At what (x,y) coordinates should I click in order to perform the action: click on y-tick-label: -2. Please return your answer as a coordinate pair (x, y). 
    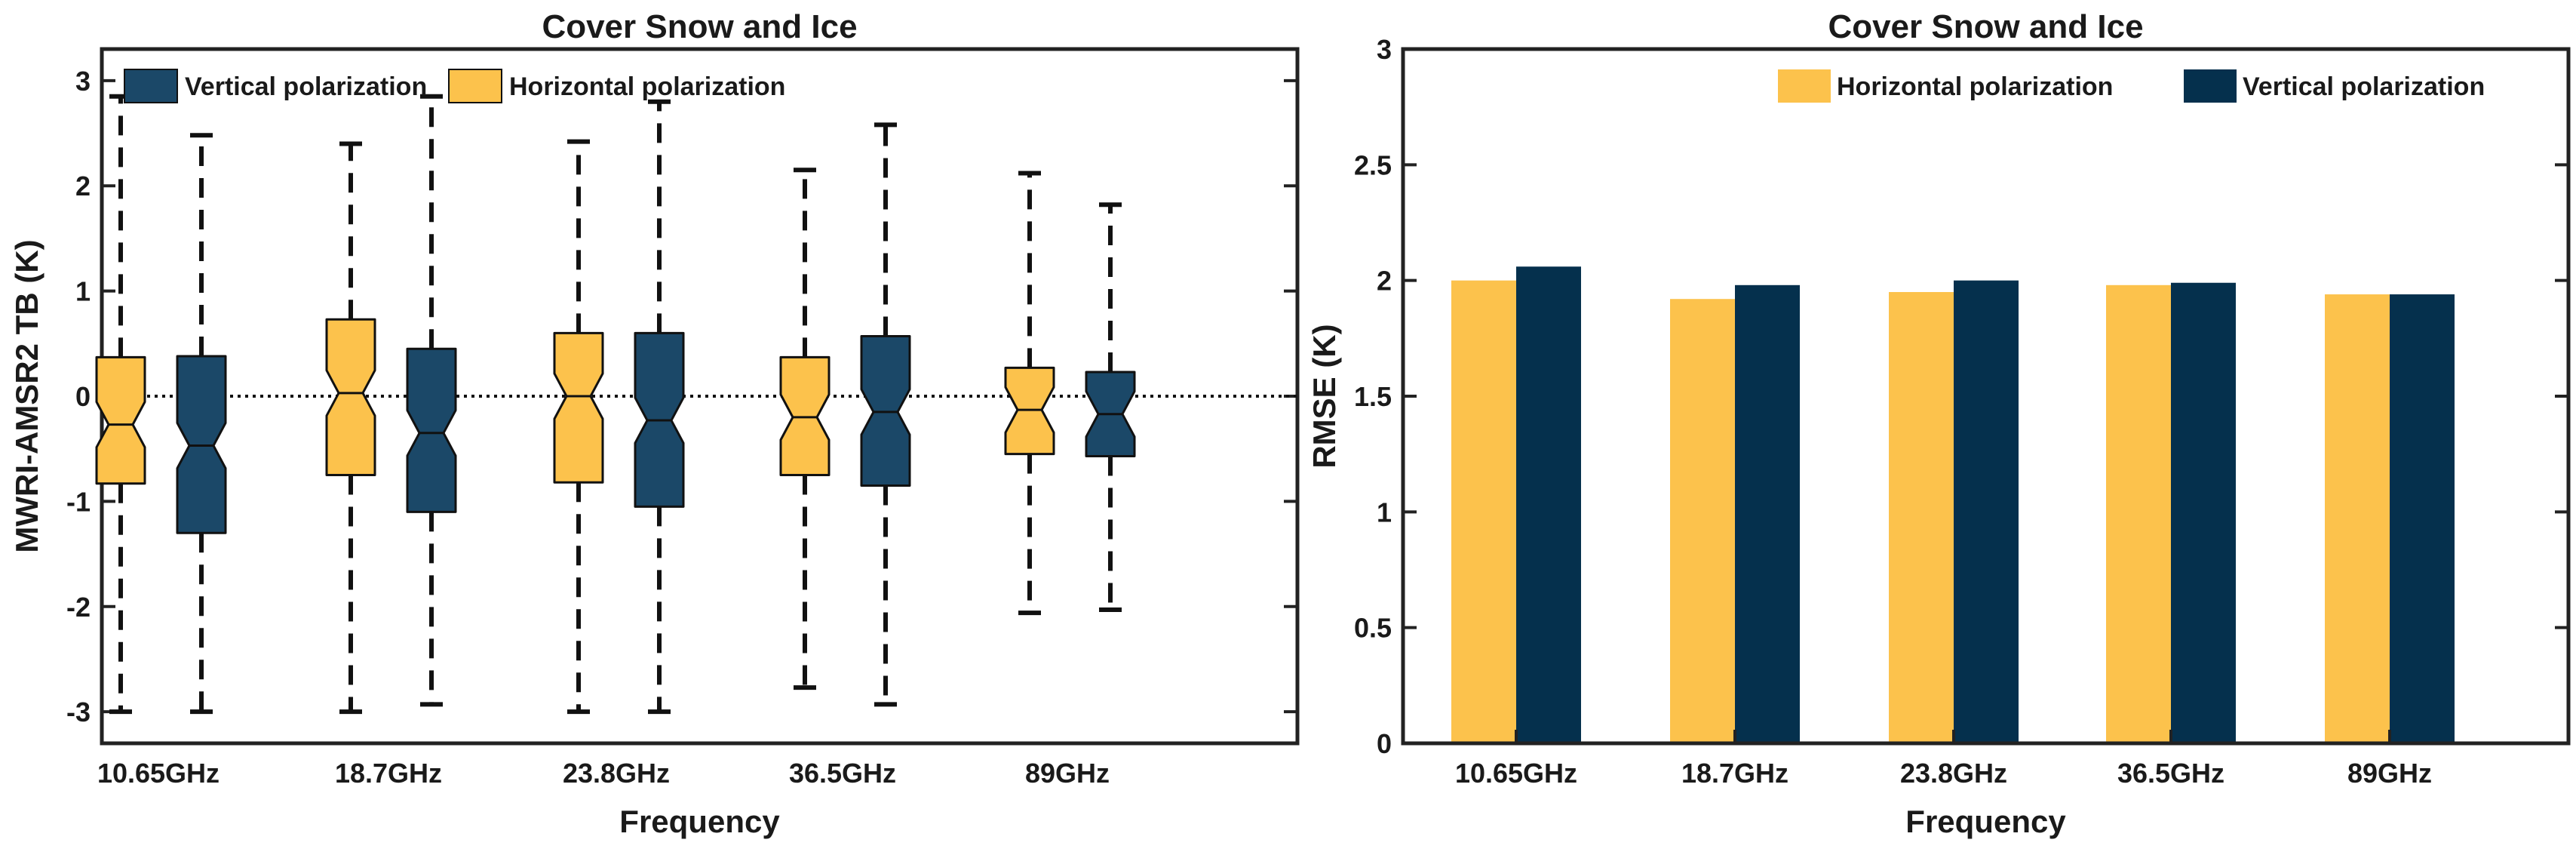
    Looking at the image, I should click on (78, 608).